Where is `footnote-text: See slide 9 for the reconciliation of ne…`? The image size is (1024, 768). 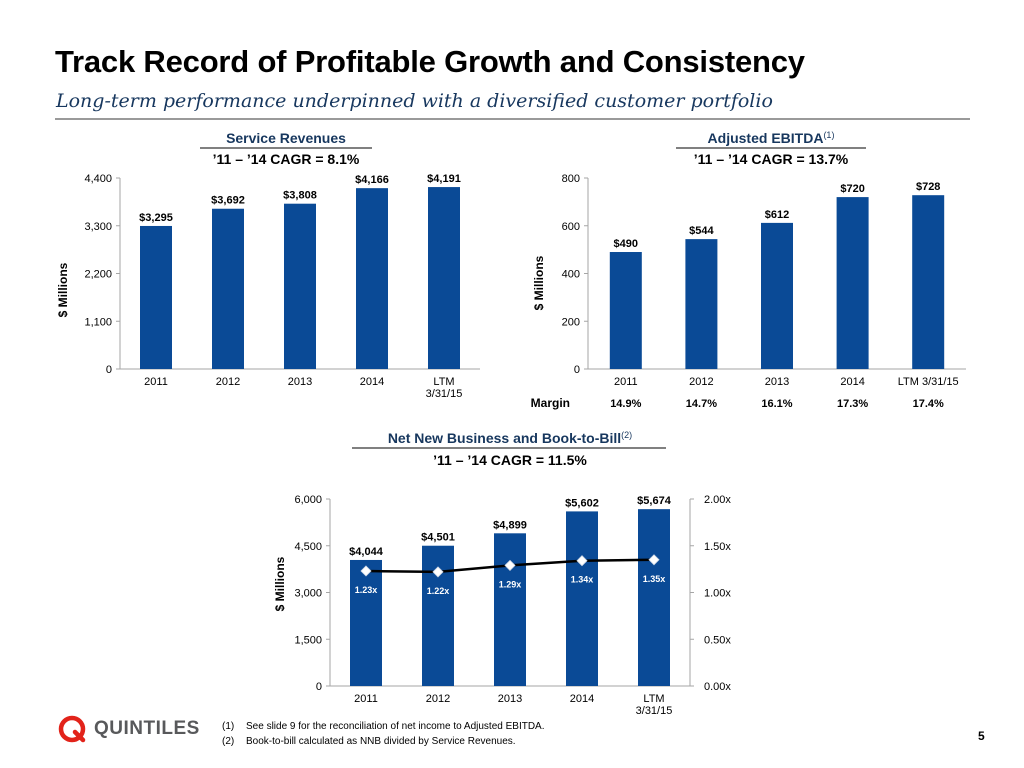
footnote-text: See slide 9 for the reconciliation of ne… is located at coordinates (395, 726).